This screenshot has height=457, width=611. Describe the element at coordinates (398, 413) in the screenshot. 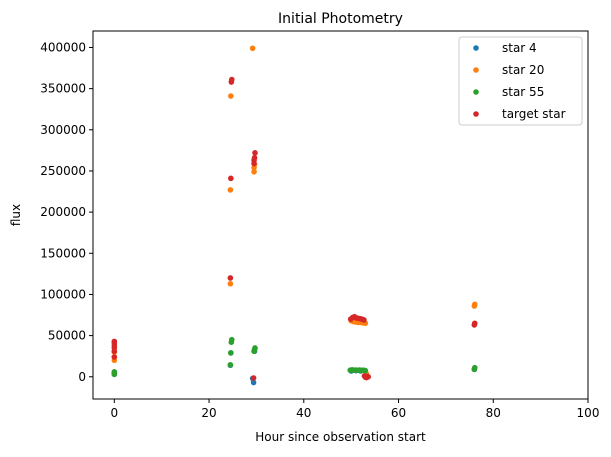

I see `x-tick-label: 60` at that location.